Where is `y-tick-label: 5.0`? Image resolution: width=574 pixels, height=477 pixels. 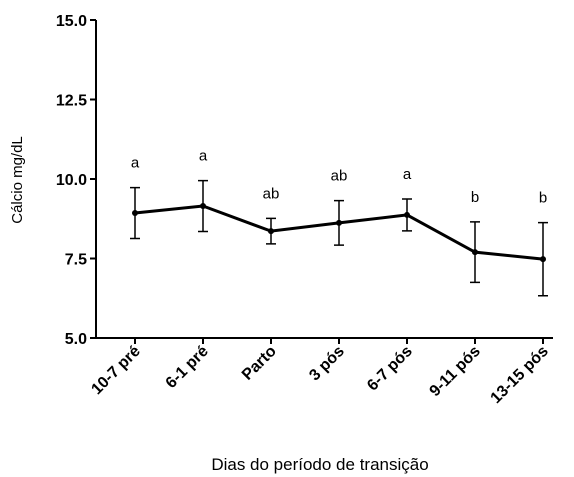 y-tick-label: 5.0 is located at coordinates (76, 339).